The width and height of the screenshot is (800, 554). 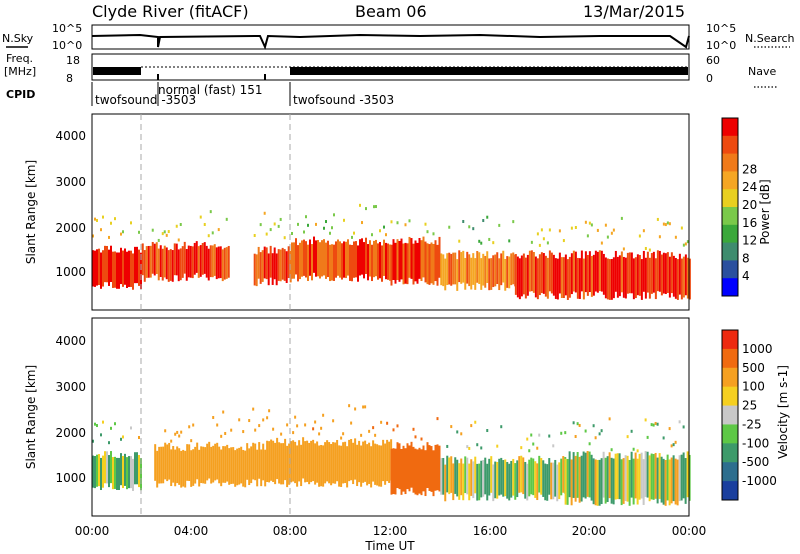 I want to click on xaxis-label: Time UT, so click(x=389, y=546).